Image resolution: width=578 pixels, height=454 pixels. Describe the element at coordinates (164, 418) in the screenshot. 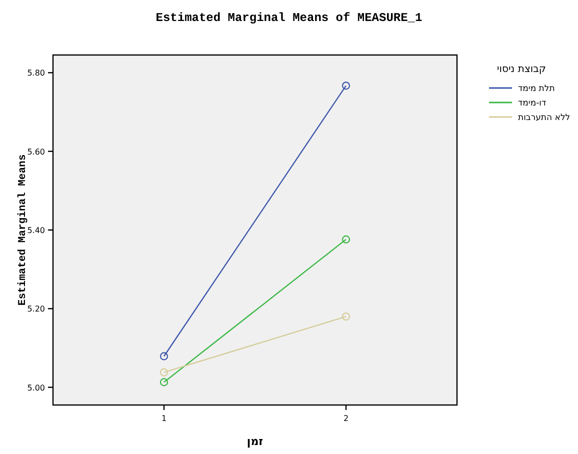

I see `x-tick-label: 1` at that location.